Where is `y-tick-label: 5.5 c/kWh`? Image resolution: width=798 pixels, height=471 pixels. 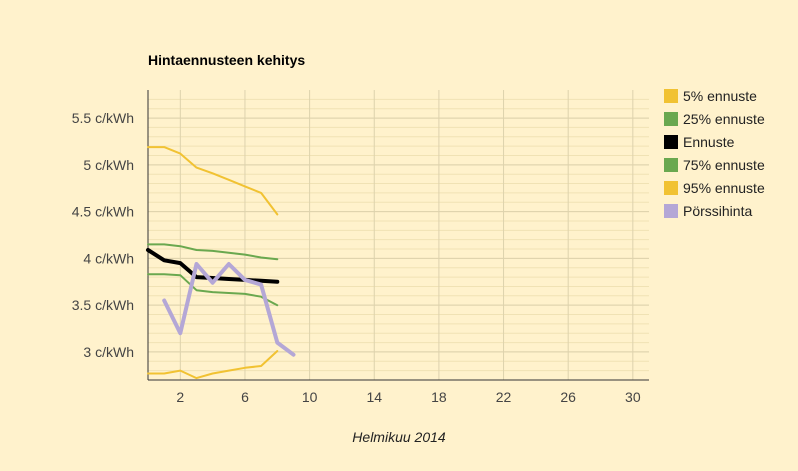 y-tick-label: 5.5 c/kWh is located at coordinates (103, 118).